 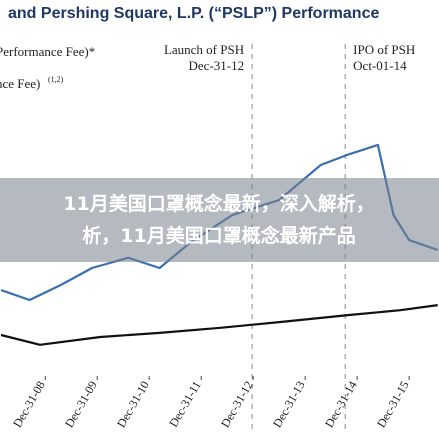 What do you see at coordinates (185, 404) in the screenshot?
I see `x-tick-label: Dec-31-11` at bounding box center [185, 404].